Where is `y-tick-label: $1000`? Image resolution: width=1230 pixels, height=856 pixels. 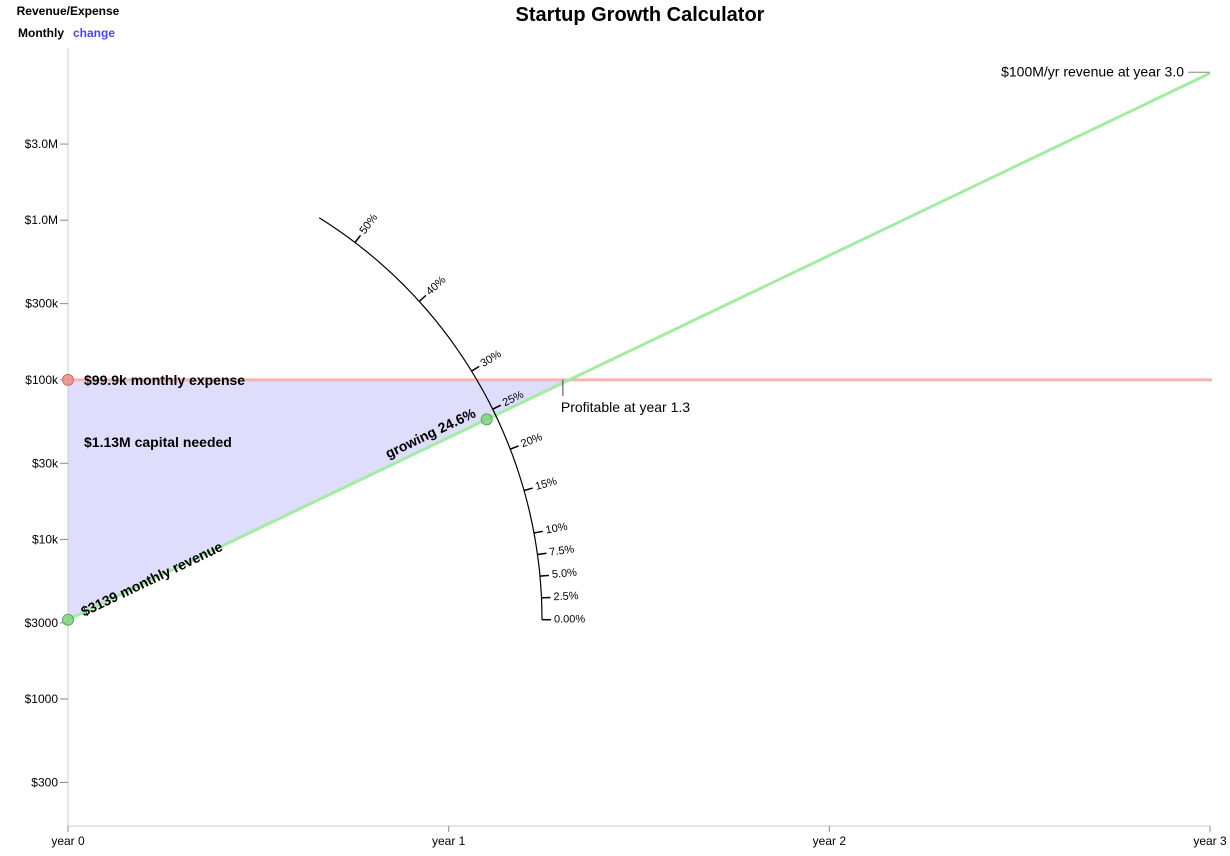
y-tick-label: $1000 is located at coordinates (42, 699).